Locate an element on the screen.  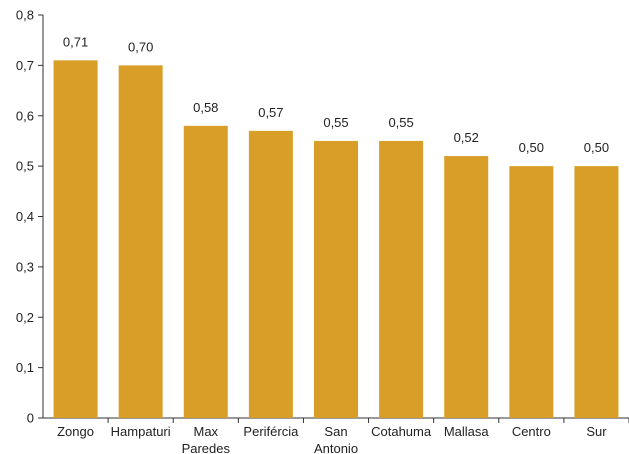
y-tick-label: 0,5 is located at coordinates (25, 166).